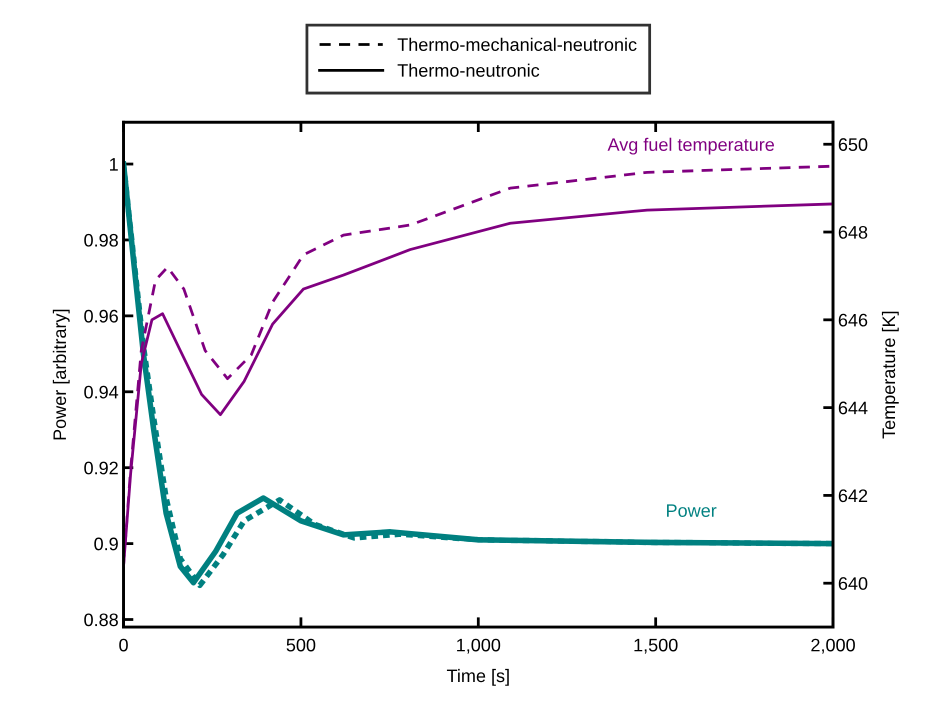  I want to click on y-tick-label: 0.9, so click(106, 544).